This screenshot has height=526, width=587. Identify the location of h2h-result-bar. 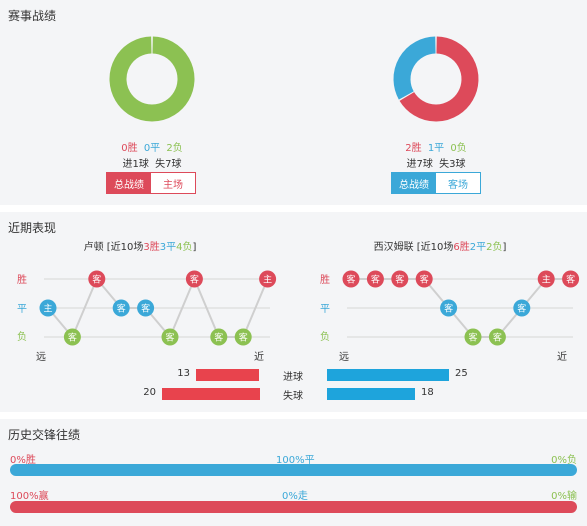
(293, 470).